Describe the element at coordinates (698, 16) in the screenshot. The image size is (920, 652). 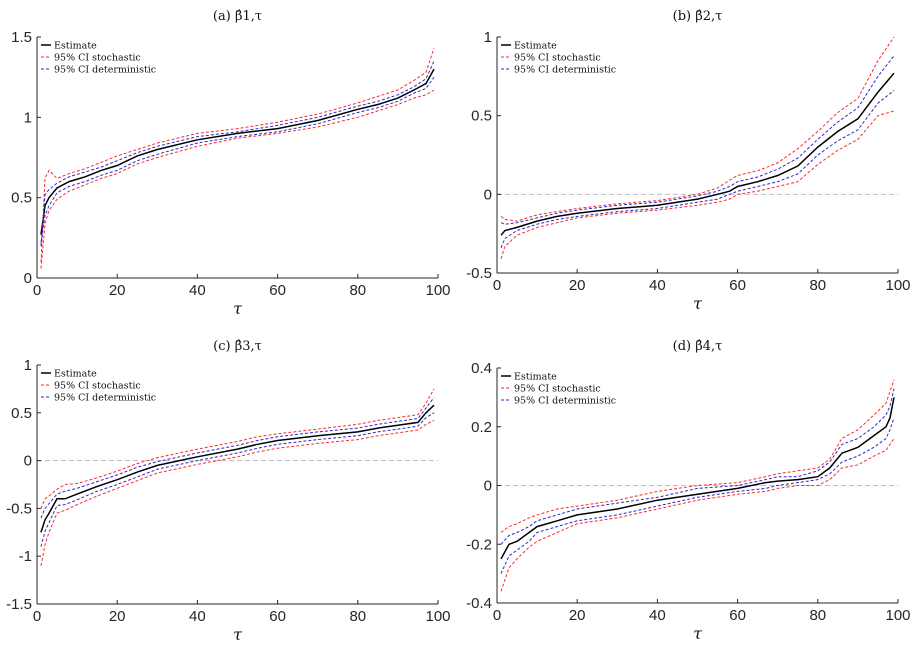
I see `panel-title: (b) β̂2,τ` at that location.